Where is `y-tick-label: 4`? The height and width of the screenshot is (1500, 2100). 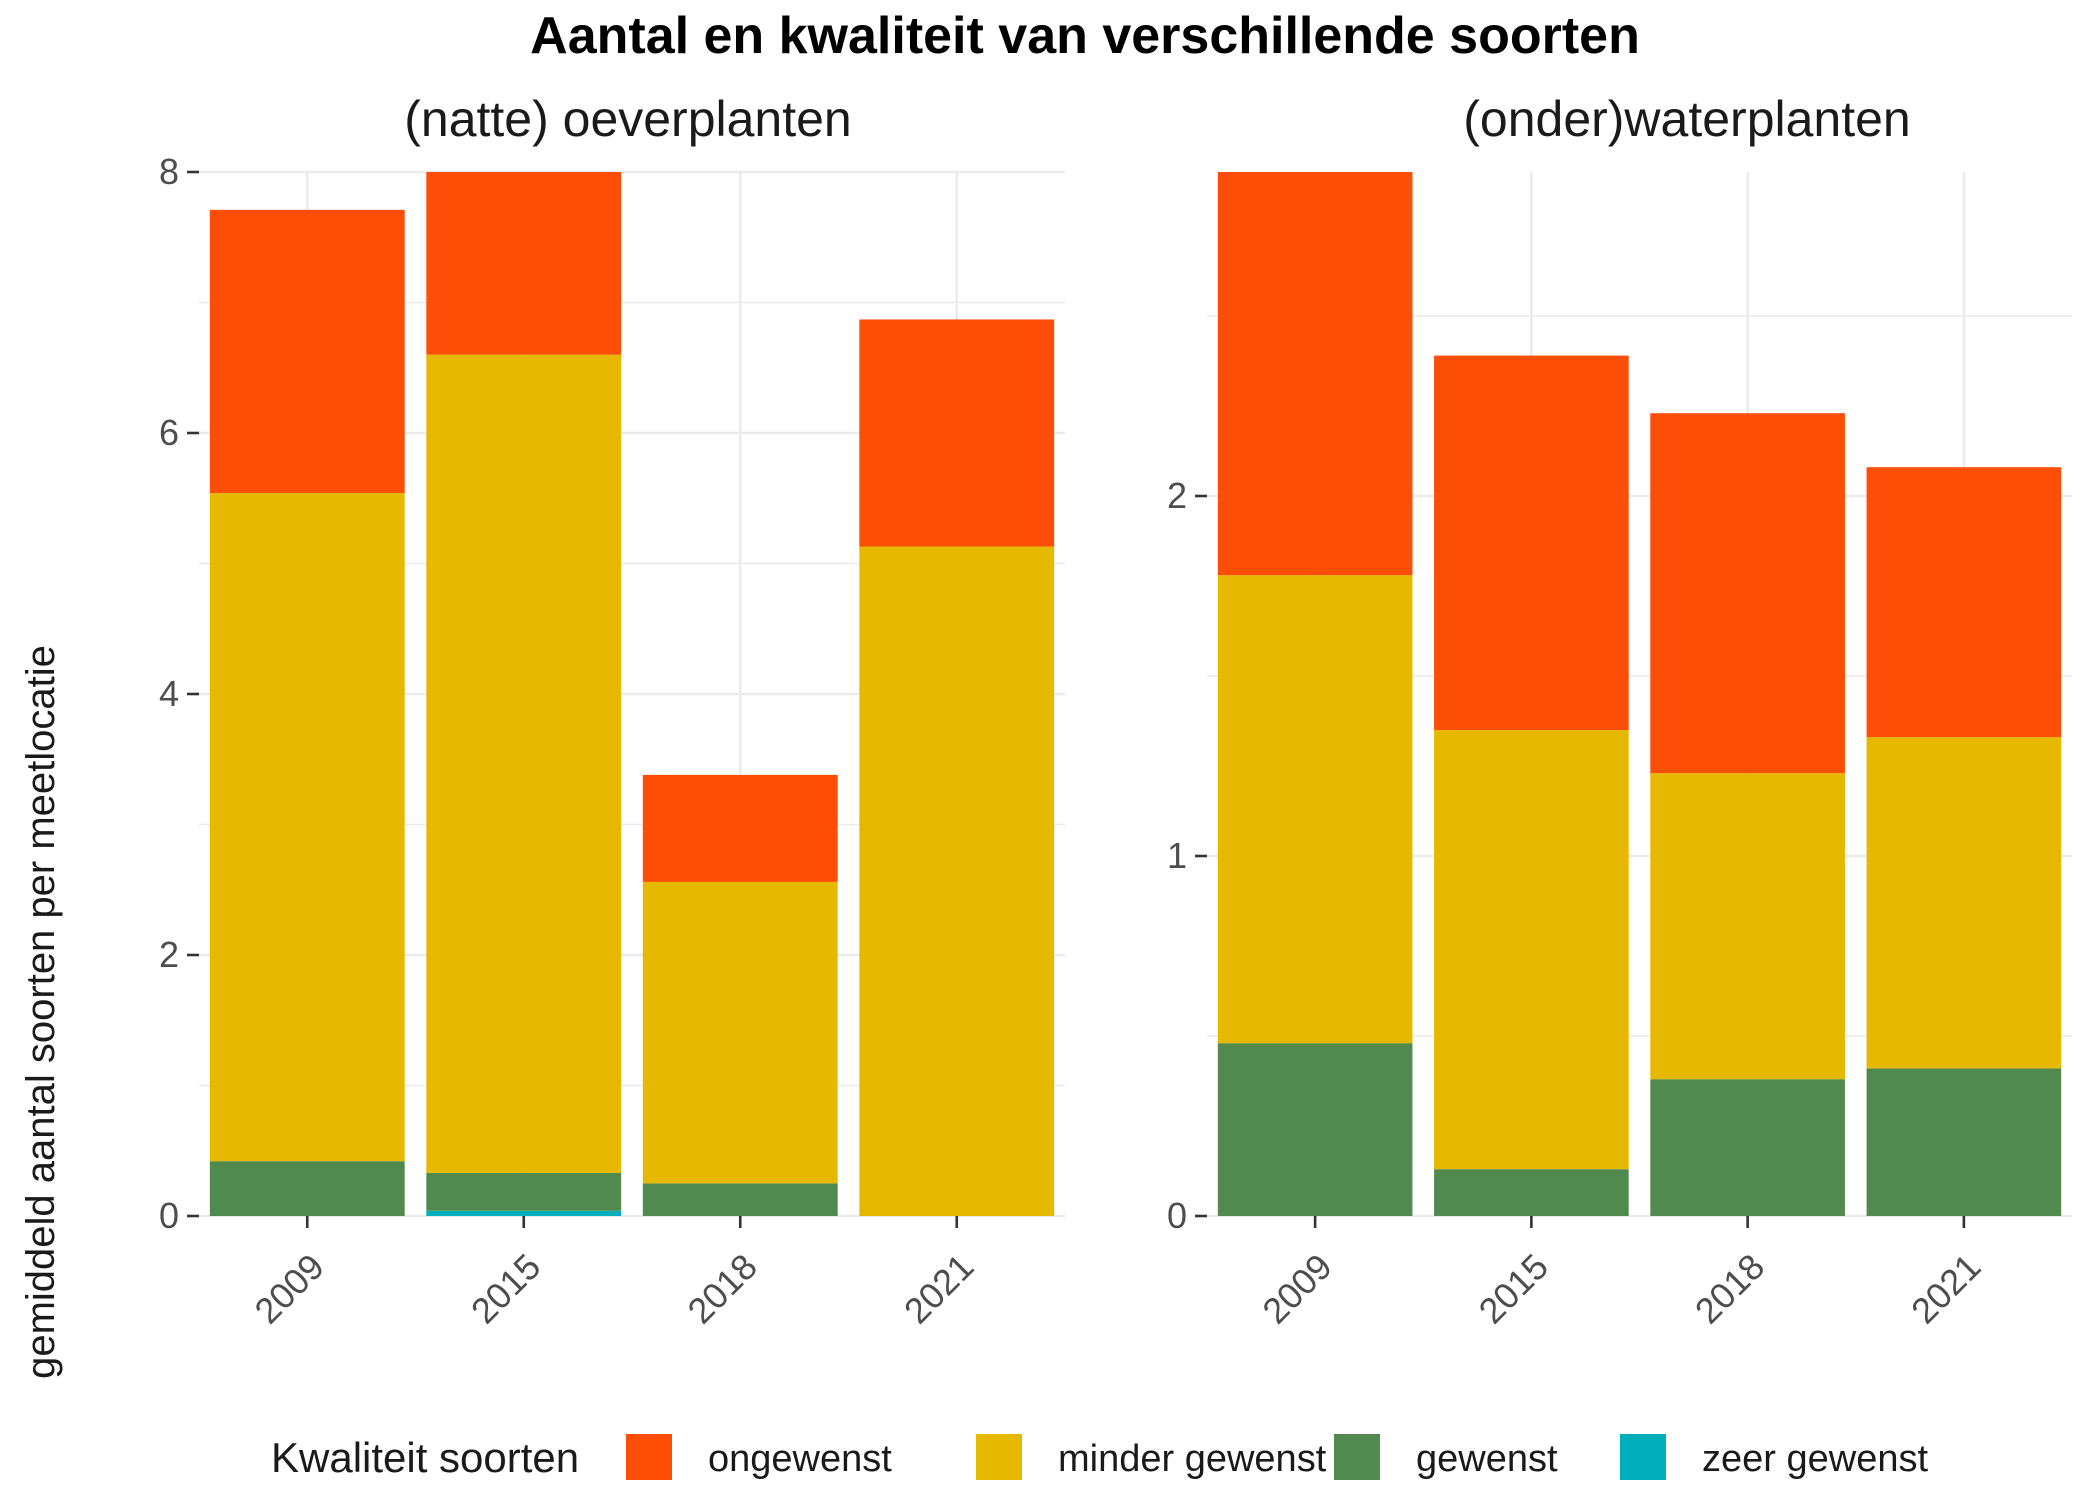
y-tick-label: 4 is located at coordinates (169, 693).